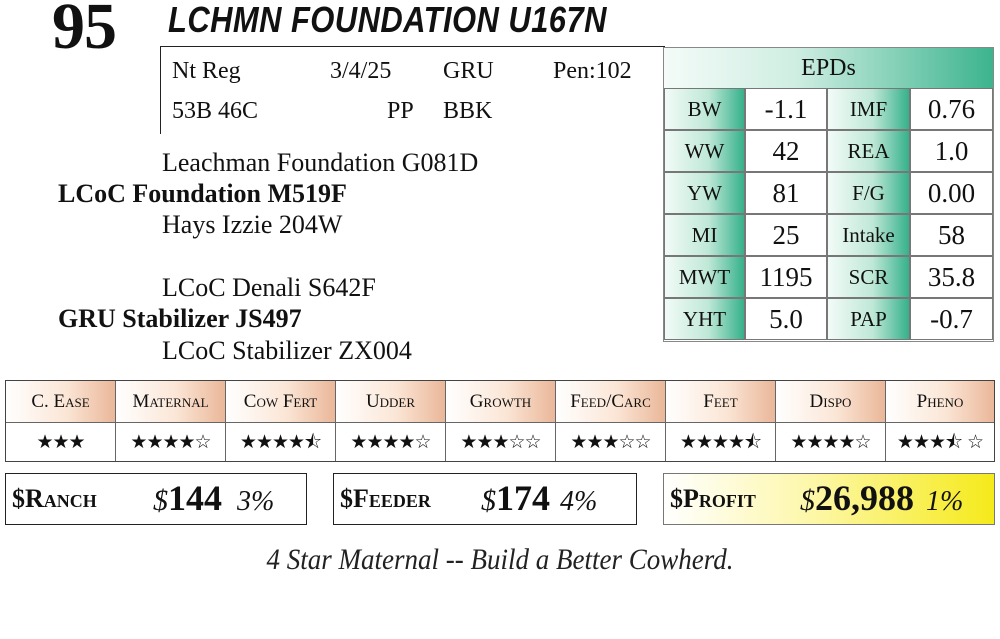 The height and width of the screenshot is (639, 1000). I want to click on category-stars-feet: ★★★★⯪, so click(721, 442).